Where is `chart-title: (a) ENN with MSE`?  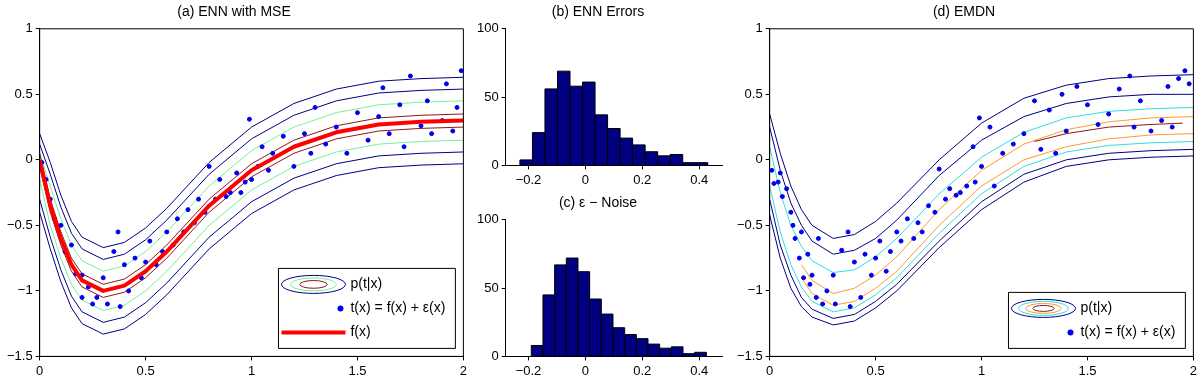 chart-title: (a) ENN with MSE is located at coordinates (234, 11).